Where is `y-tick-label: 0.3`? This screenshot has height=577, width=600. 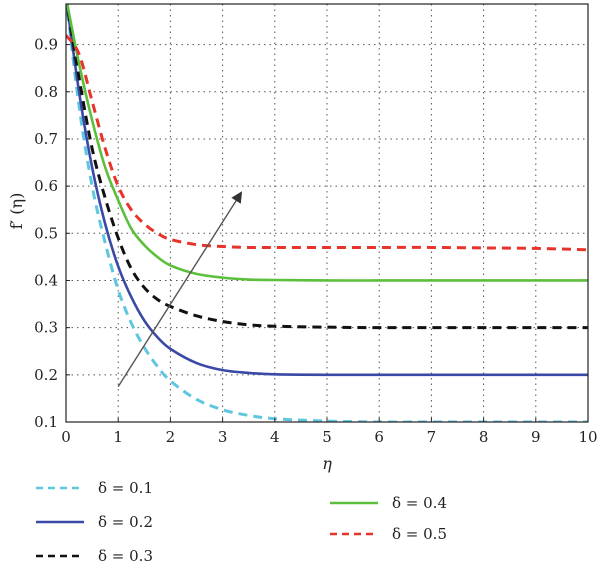 y-tick-label: 0.3 is located at coordinates (46, 328).